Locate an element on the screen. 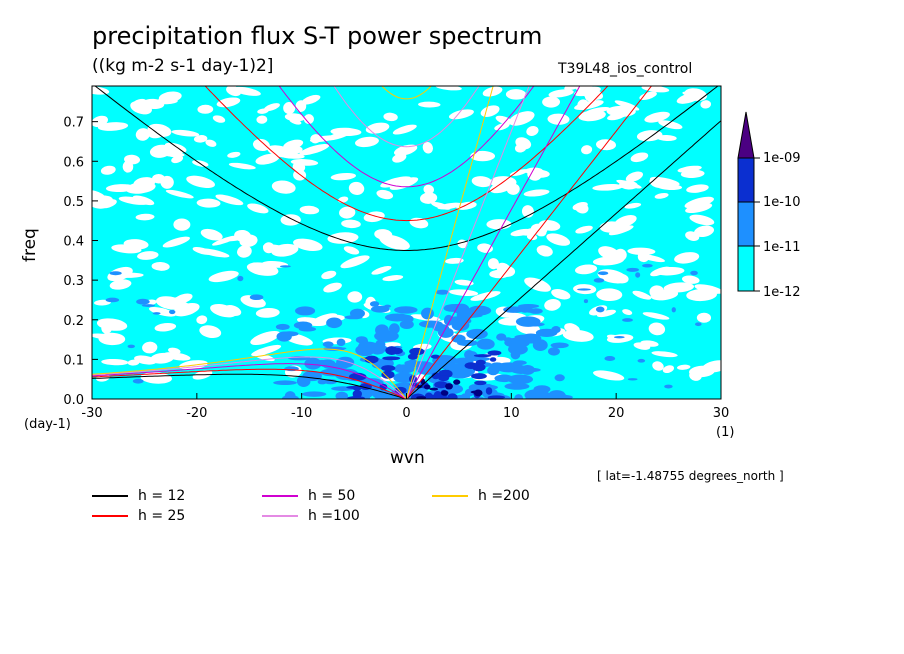 Image resolution: width=904 pixels, height=654 pixels. colorbar-label-1e-10: 1e-10 is located at coordinates (782, 202).